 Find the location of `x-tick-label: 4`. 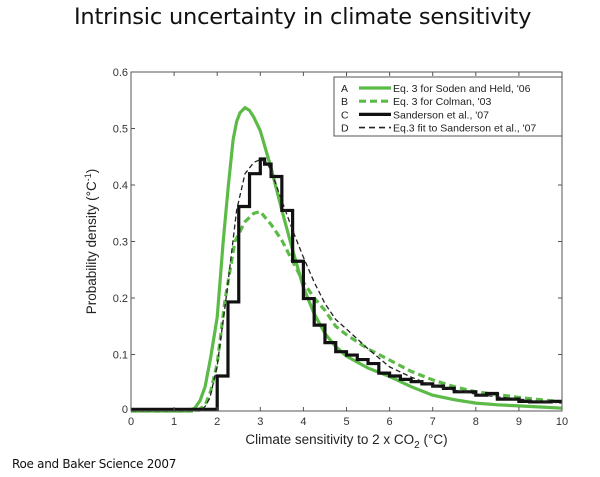

x-tick-label: 4 is located at coordinates (303, 422).